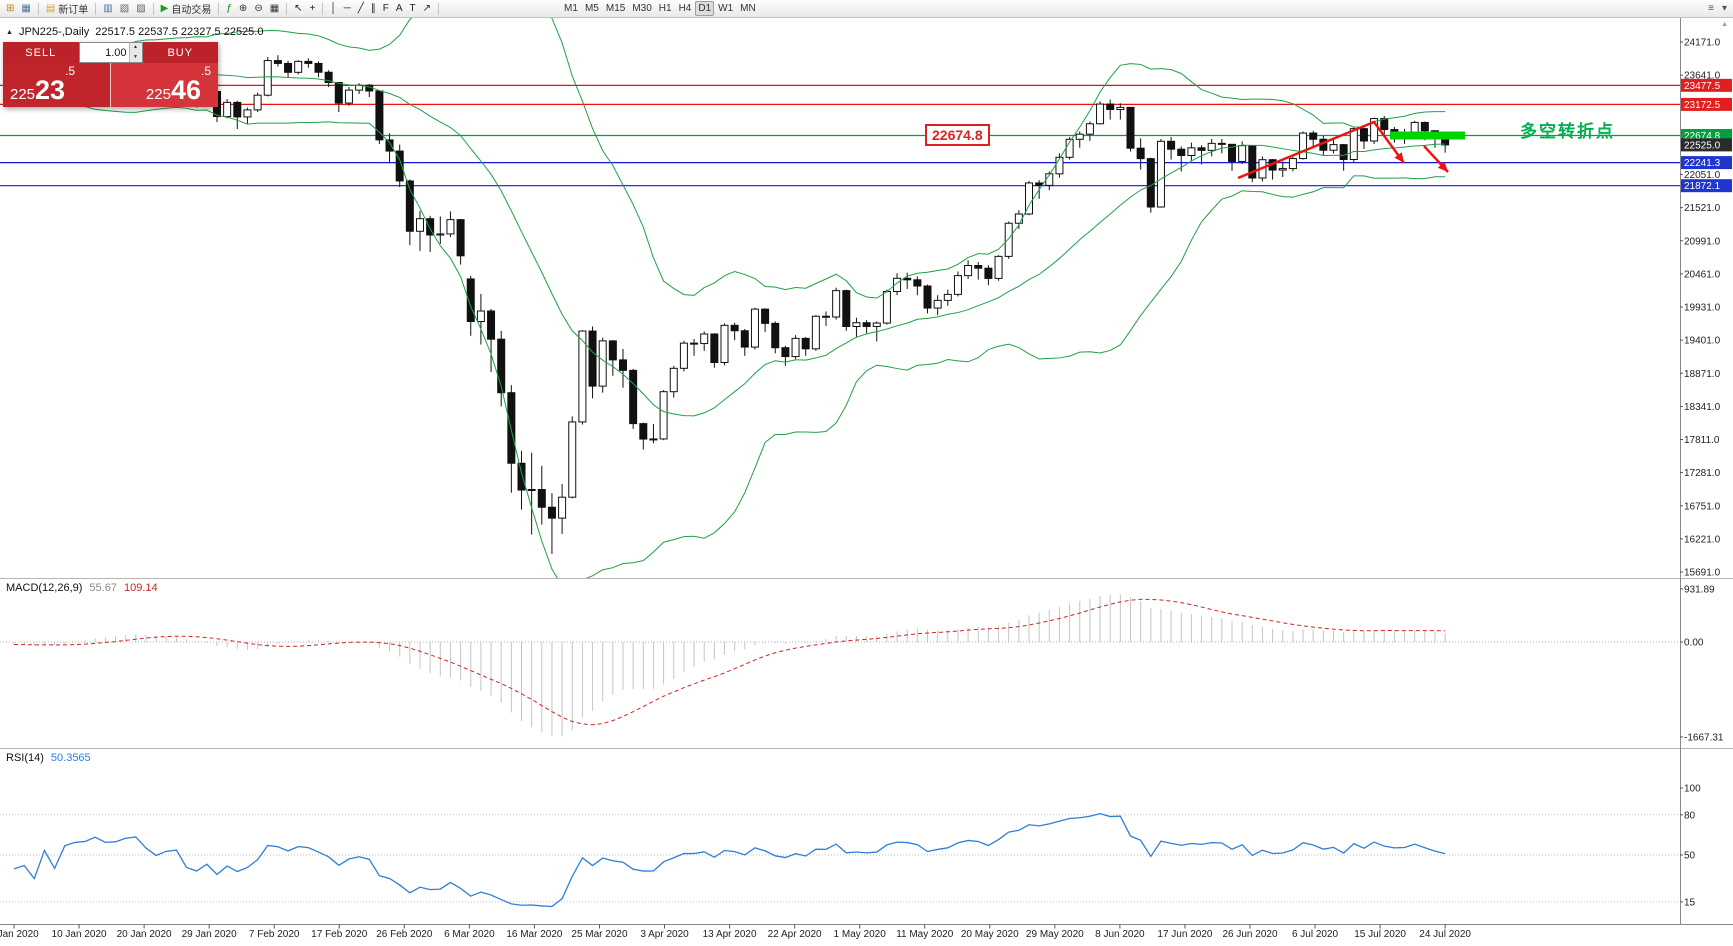 The image size is (1733, 946). I want to click on svg-text: 24 Jul 2020, so click(1445, 934).